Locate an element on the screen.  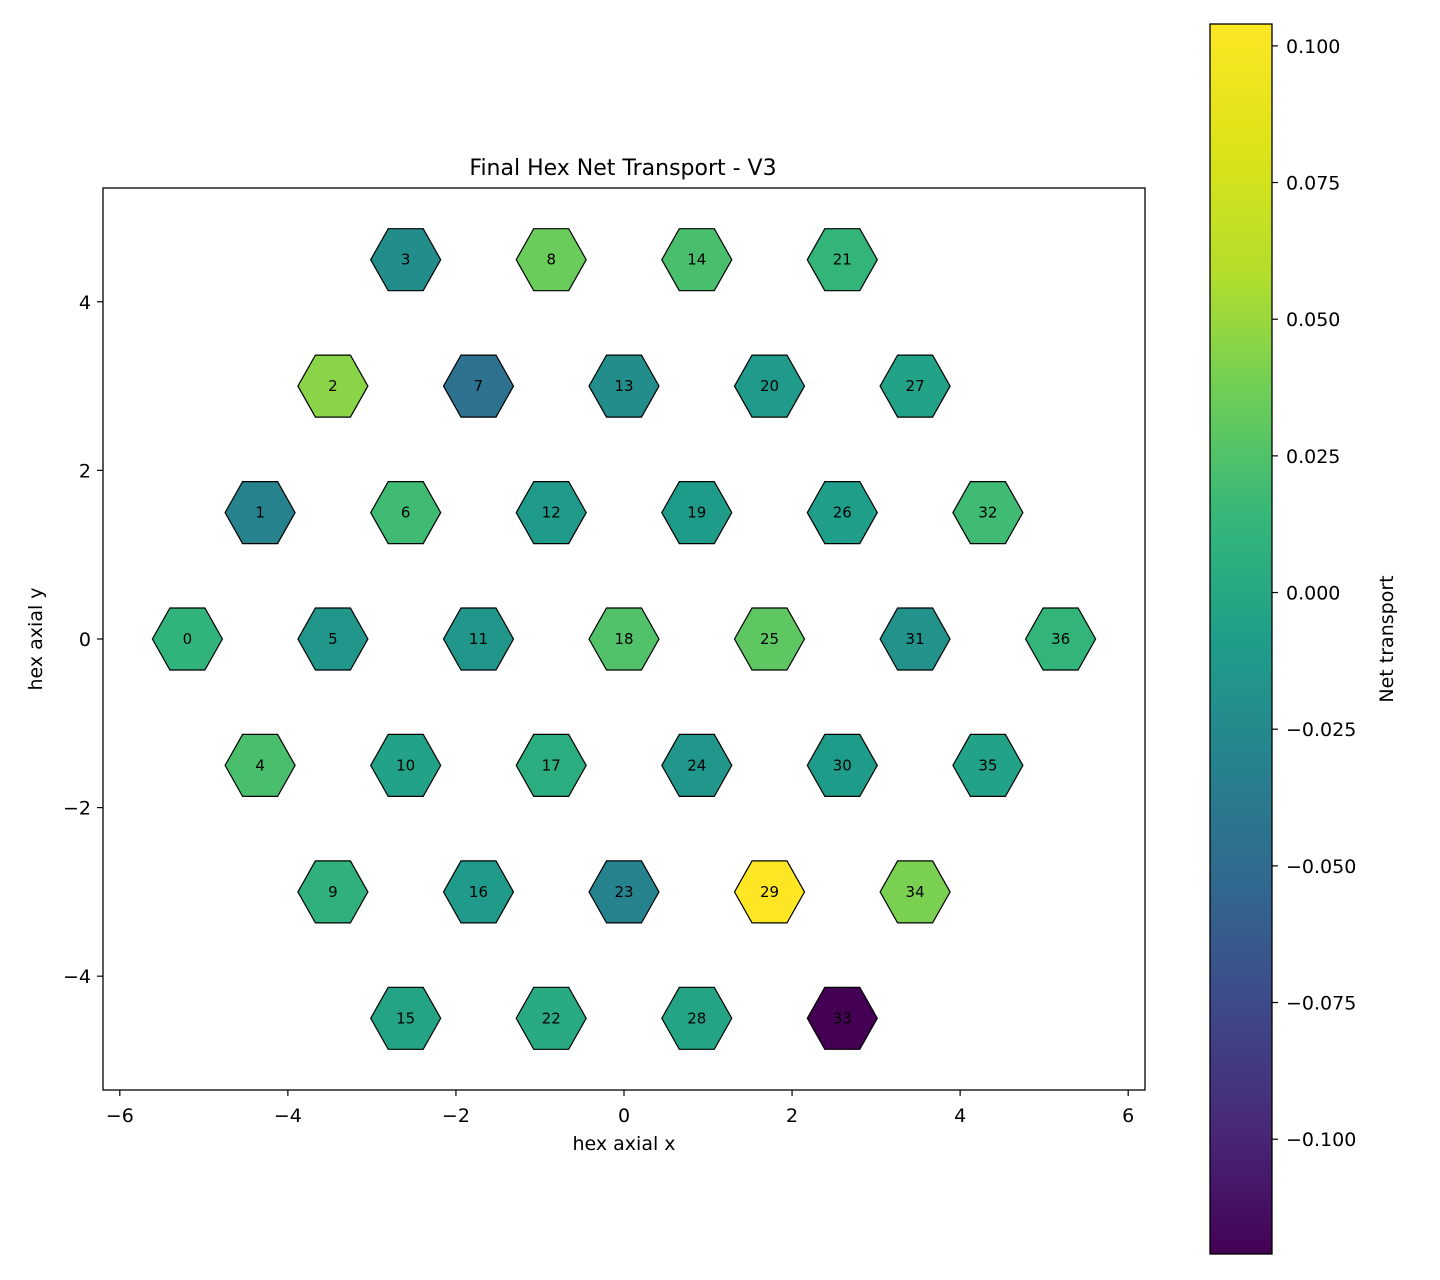
hex-label: 17 is located at coordinates (551, 765).